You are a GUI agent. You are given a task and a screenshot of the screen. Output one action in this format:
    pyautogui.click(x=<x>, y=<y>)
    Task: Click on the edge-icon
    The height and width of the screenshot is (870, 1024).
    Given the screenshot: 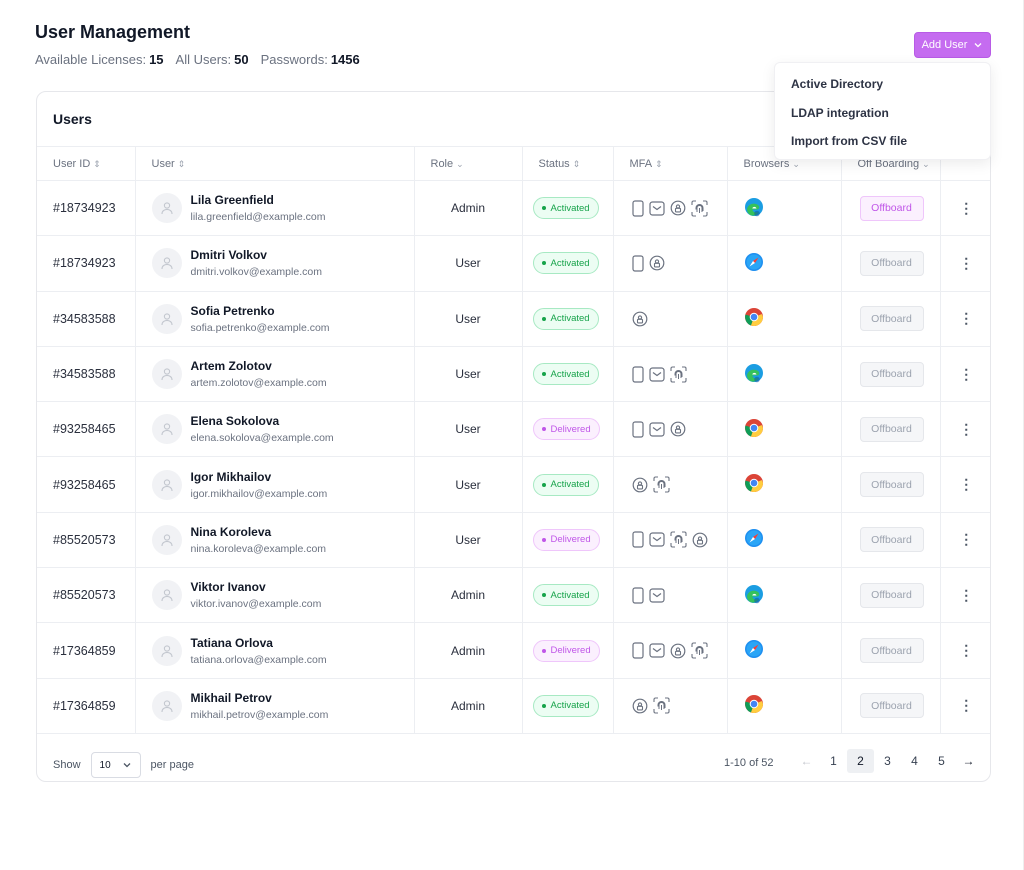 What is the action you would take?
    pyautogui.click(x=754, y=595)
    